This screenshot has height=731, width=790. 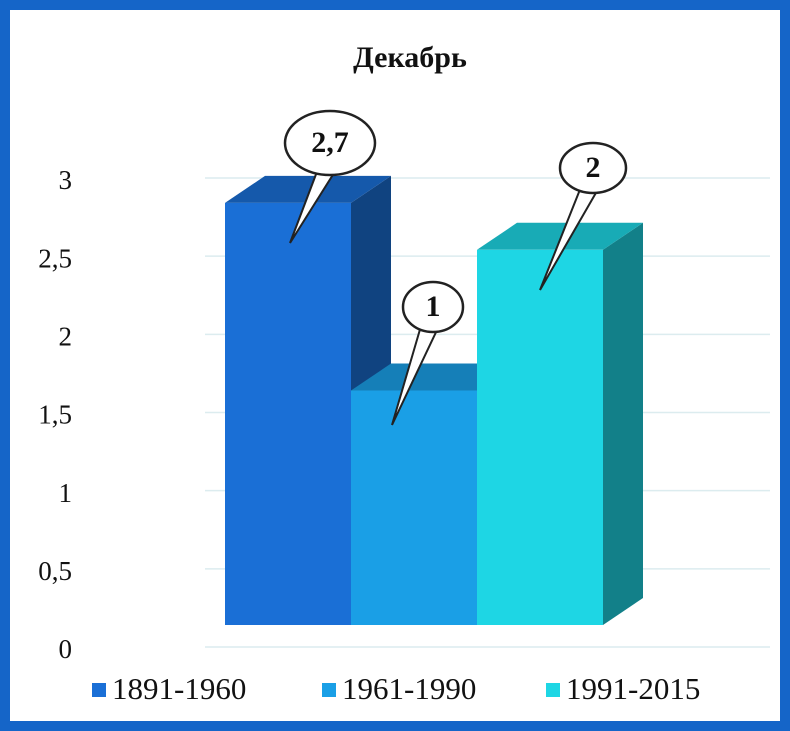 What do you see at coordinates (623, 424) in the screenshot?
I see `bar-side` at bounding box center [623, 424].